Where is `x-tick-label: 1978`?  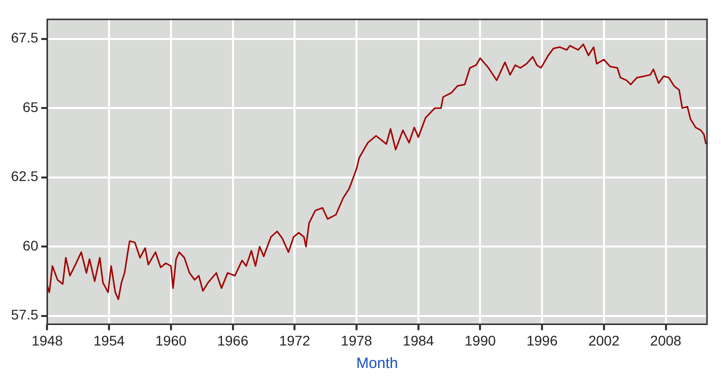
x-tick-label: 1978 is located at coordinates (356, 340).